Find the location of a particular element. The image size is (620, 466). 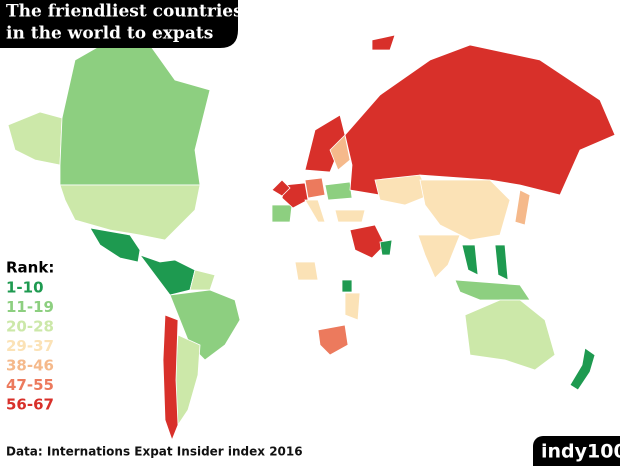

legend-item: 29-37 is located at coordinates (30, 346).